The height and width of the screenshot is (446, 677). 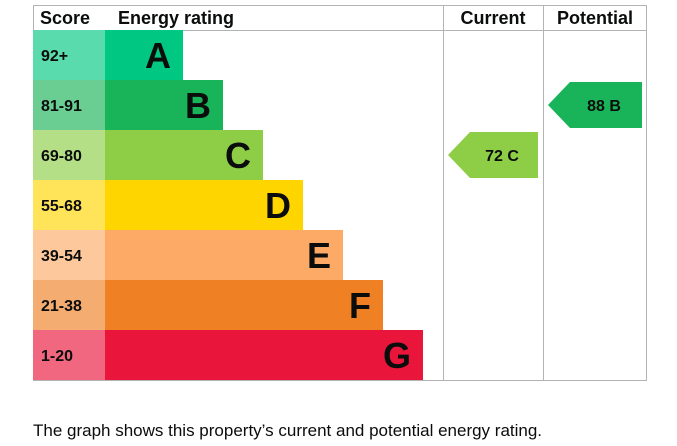 What do you see at coordinates (176, 18) in the screenshot?
I see `header-energy-rating: Energy rating` at bounding box center [176, 18].